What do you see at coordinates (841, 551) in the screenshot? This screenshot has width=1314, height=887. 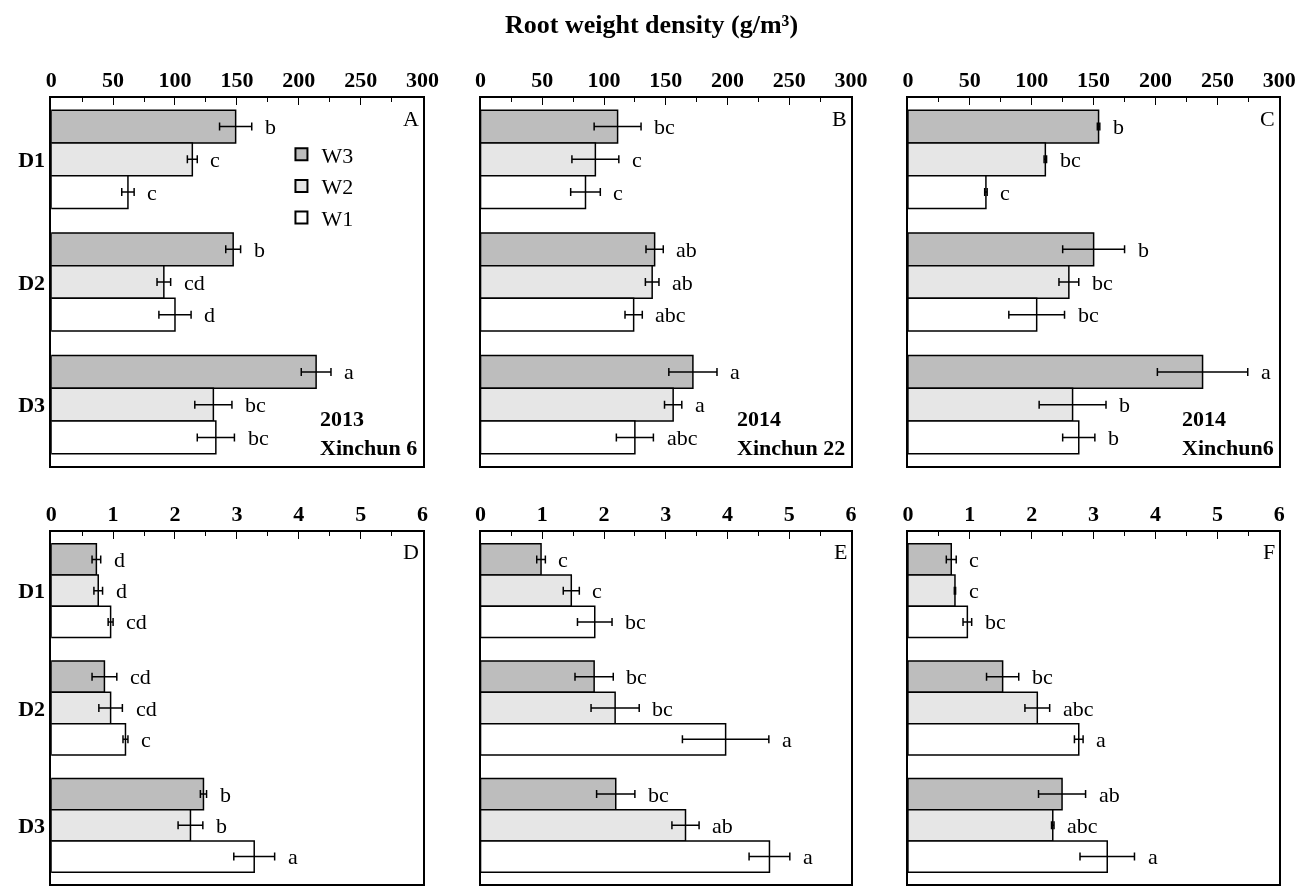 I see `annotation: E` at bounding box center [841, 551].